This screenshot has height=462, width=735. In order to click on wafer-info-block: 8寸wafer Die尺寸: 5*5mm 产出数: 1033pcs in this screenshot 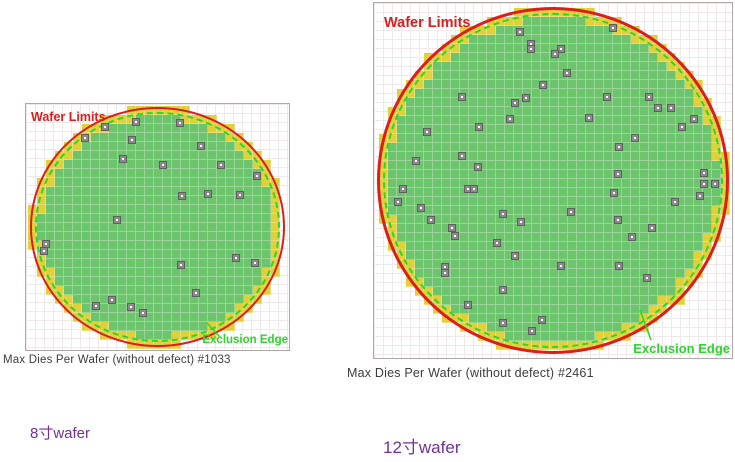, I will do `click(87, 424)`.